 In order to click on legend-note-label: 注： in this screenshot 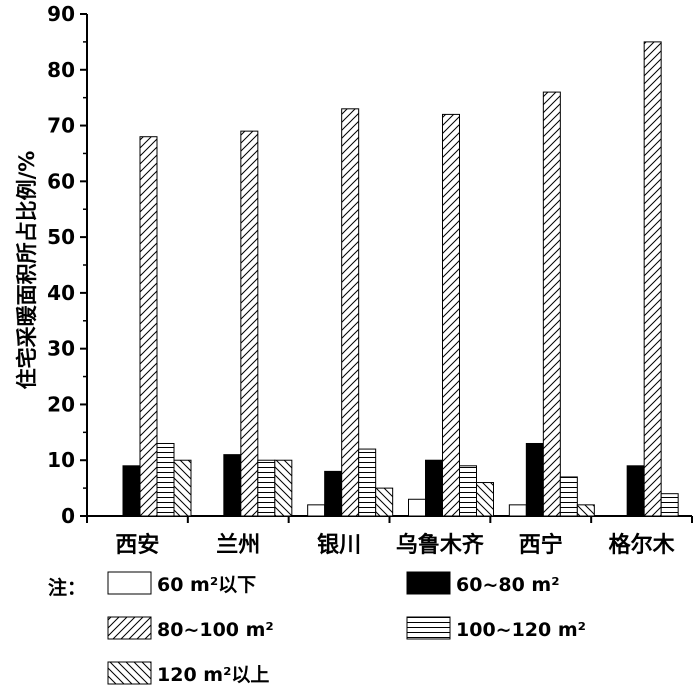, I will do `click(67, 587)`.